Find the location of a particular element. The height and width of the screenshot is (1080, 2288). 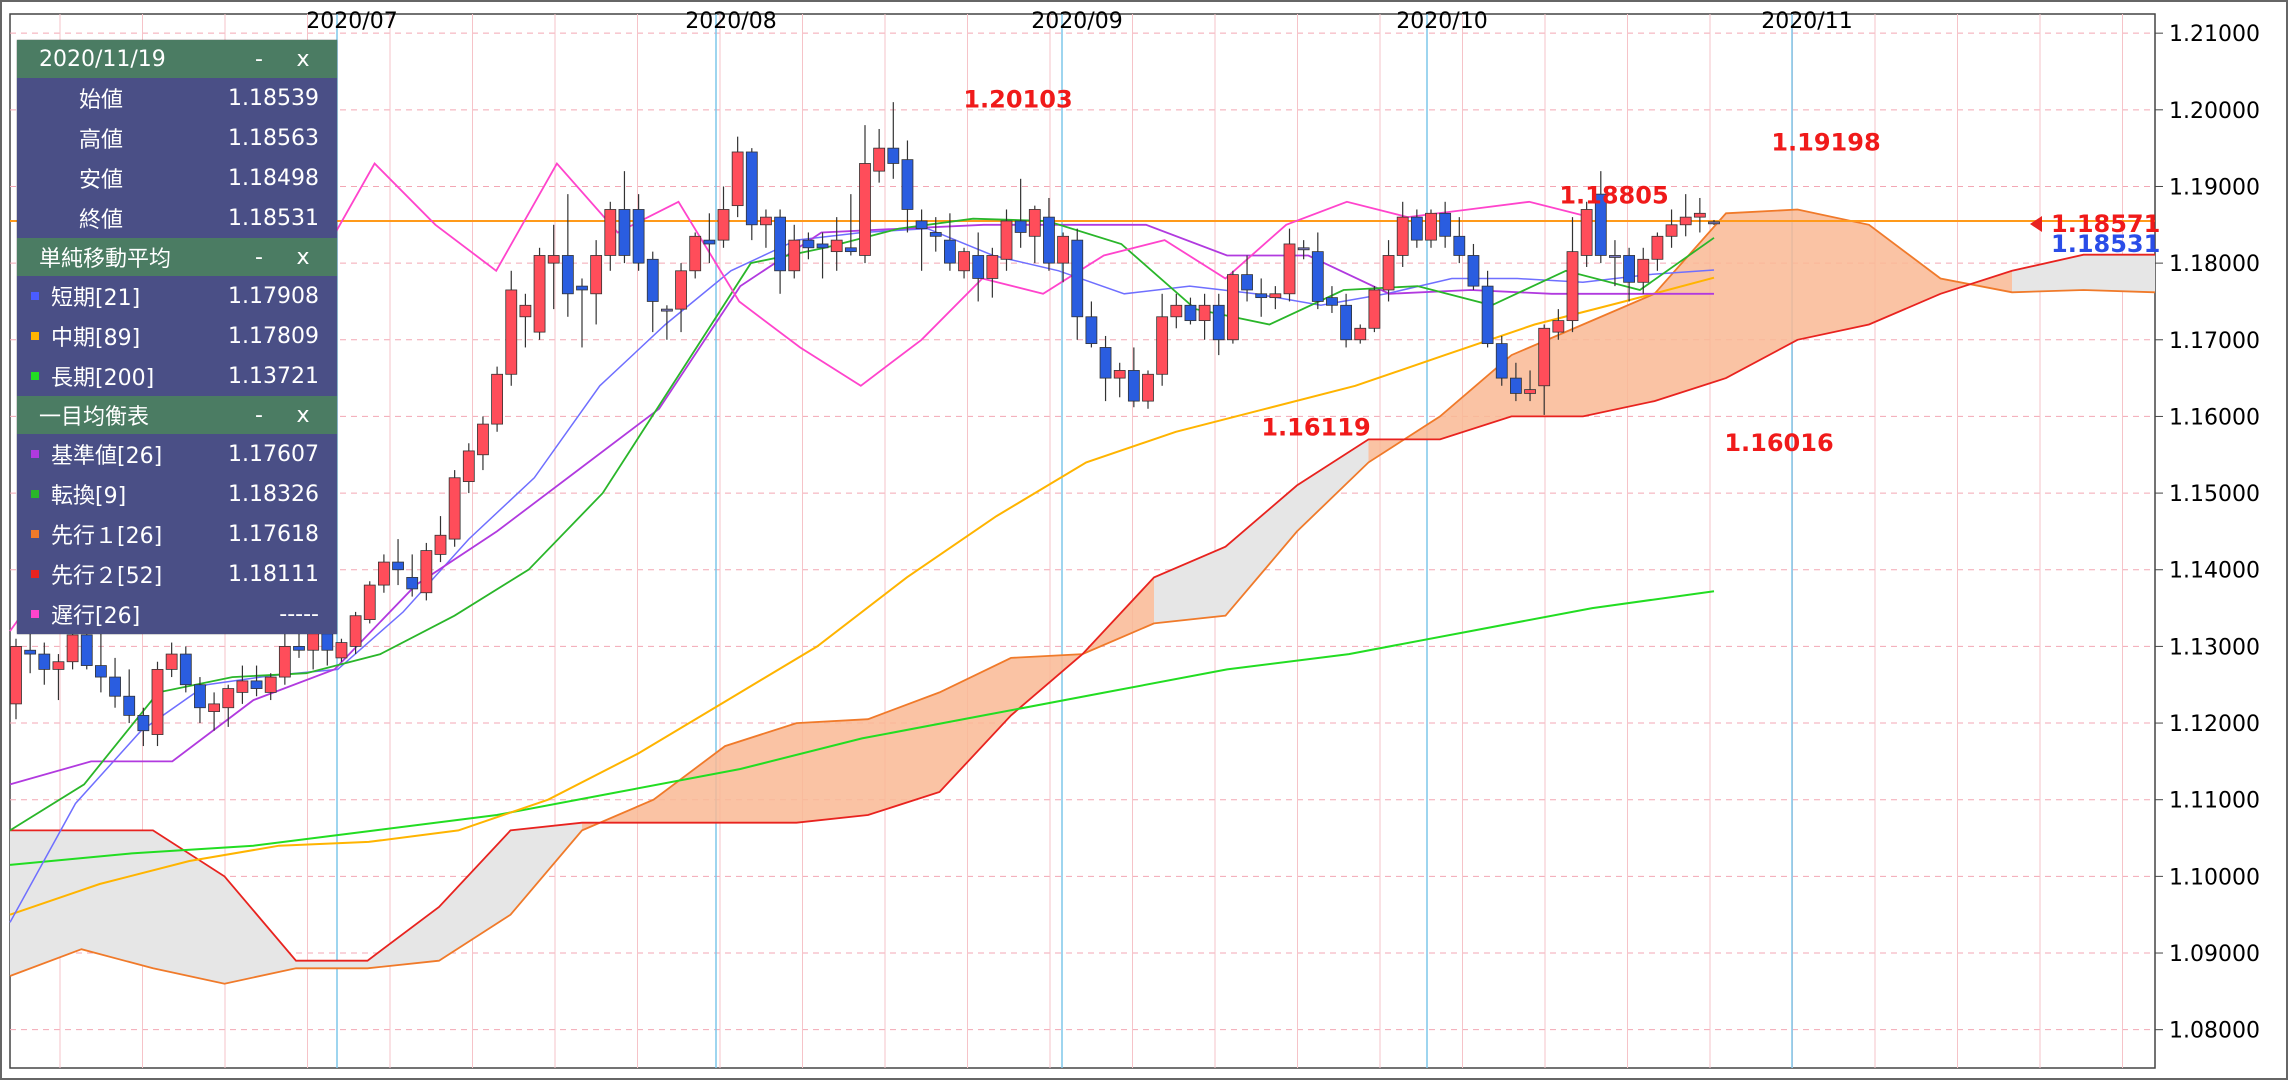

y-axis-label: 1.16000 is located at coordinates (2214, 417).